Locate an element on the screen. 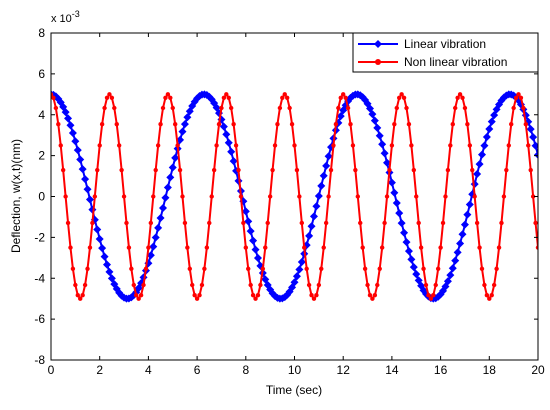 Image resolution: width=550 pixels, height=410 pixels. x-tick-label: 6 is located at coordinates (197, 370).